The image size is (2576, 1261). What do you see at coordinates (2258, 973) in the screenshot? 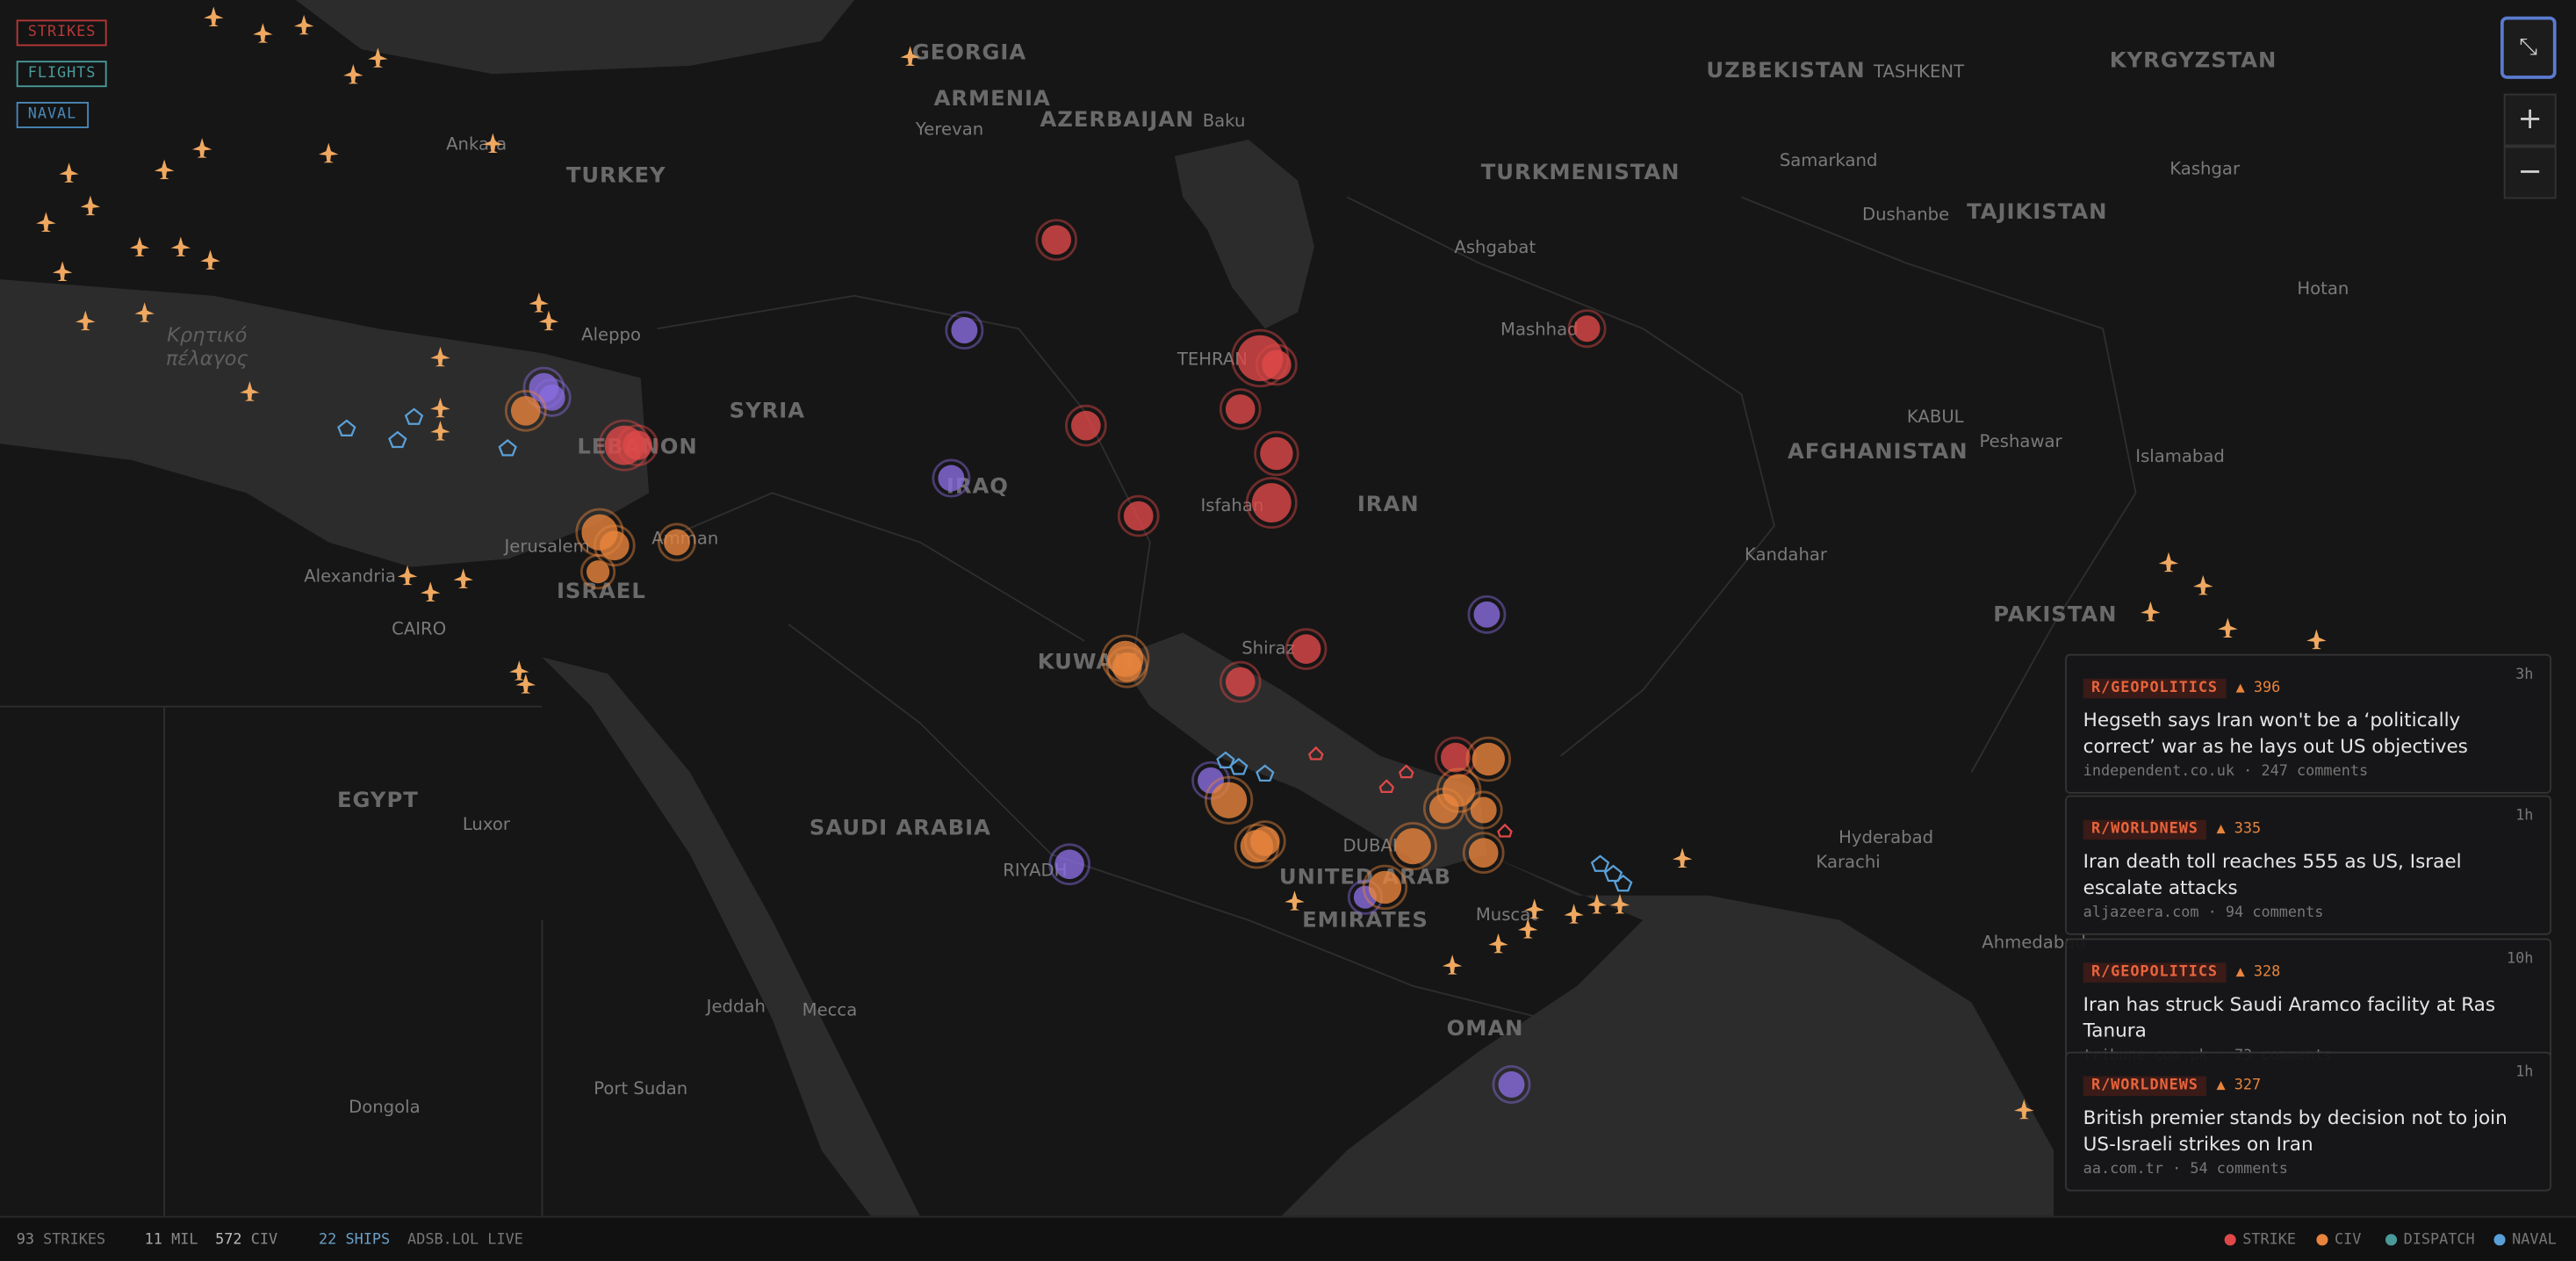
I see `news-score: ▲ 328` at bounding box center [2258, 973].